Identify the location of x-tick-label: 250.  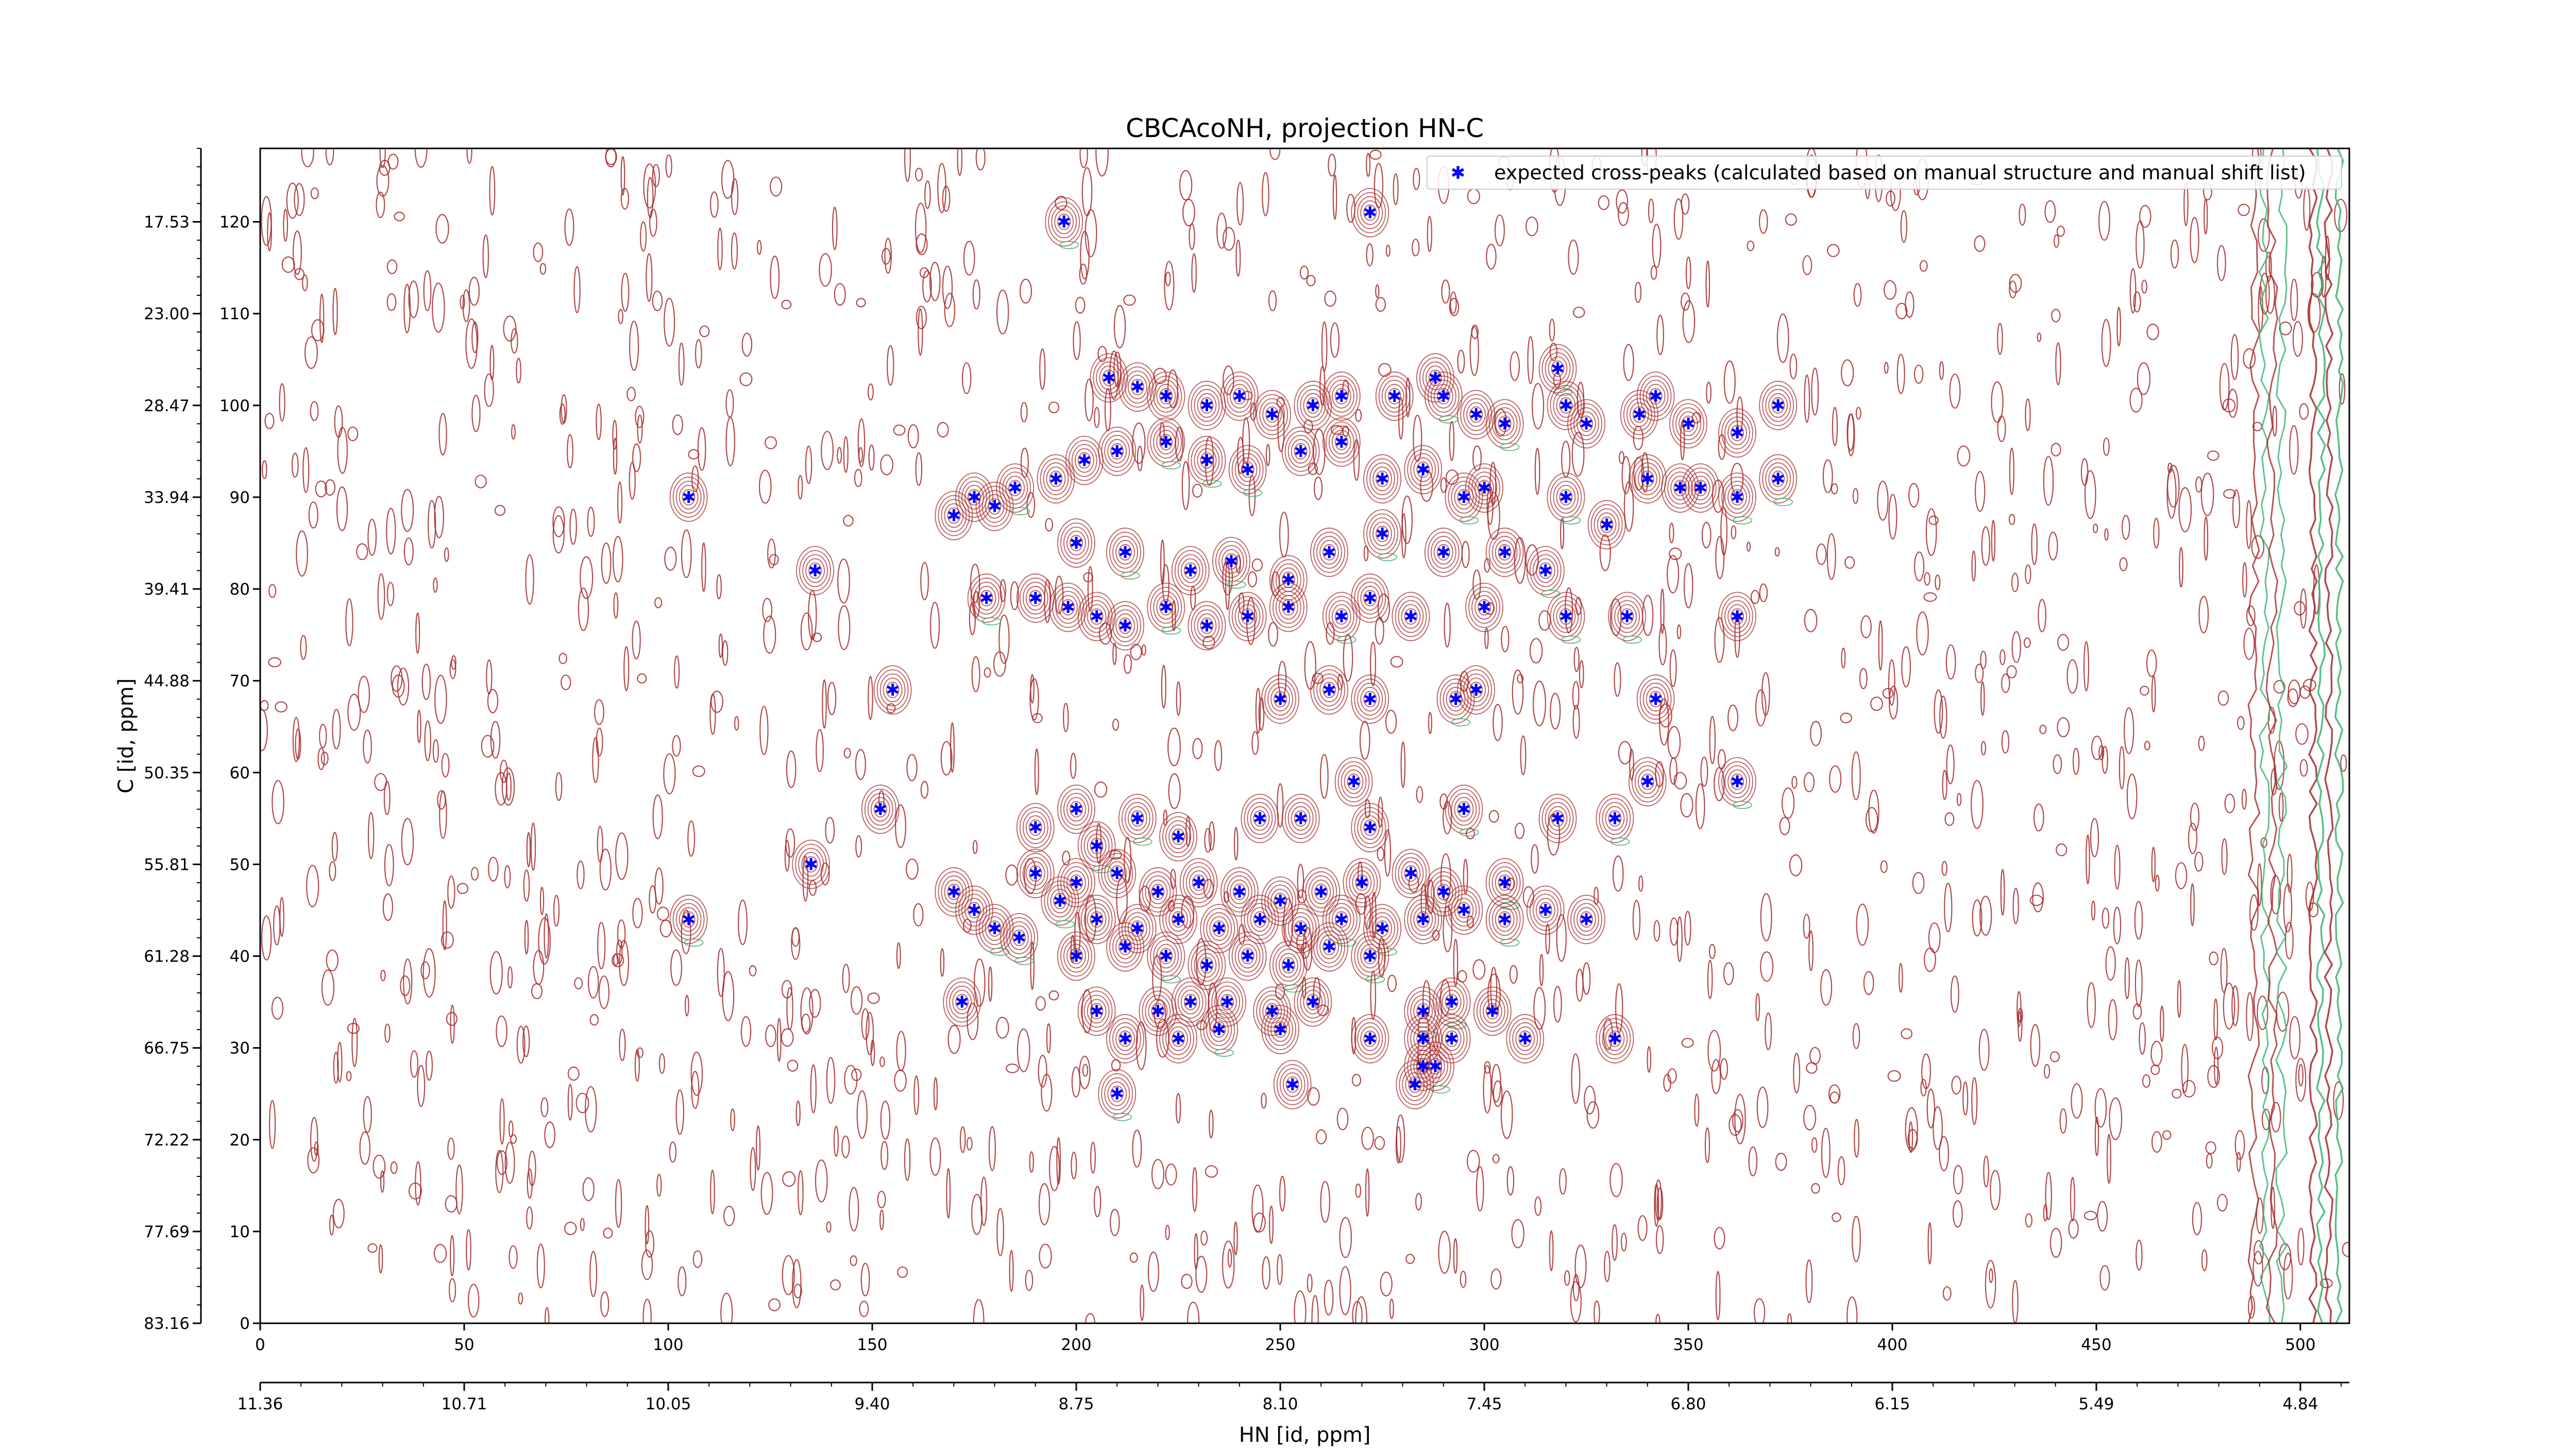
(1280, 1345).